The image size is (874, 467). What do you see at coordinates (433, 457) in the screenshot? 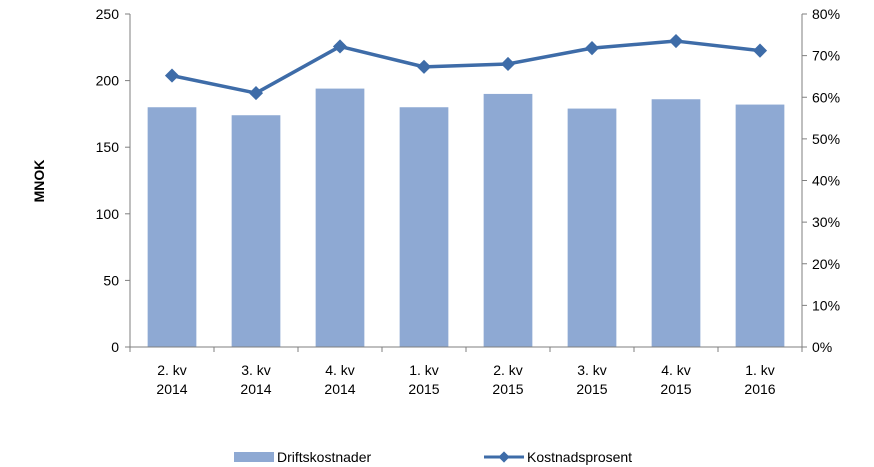
I see `legend: Driftskostnader Kostnadsprosent` at bounding box center [433, 457].